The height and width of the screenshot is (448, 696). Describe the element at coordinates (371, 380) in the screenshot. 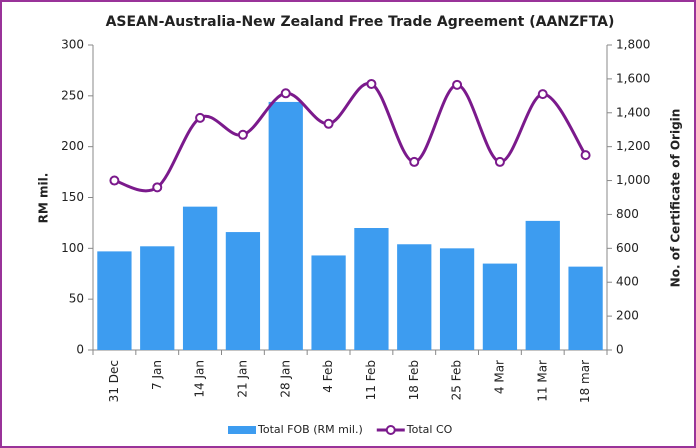

I see `x-tick-label: 11 Feb` at that location.